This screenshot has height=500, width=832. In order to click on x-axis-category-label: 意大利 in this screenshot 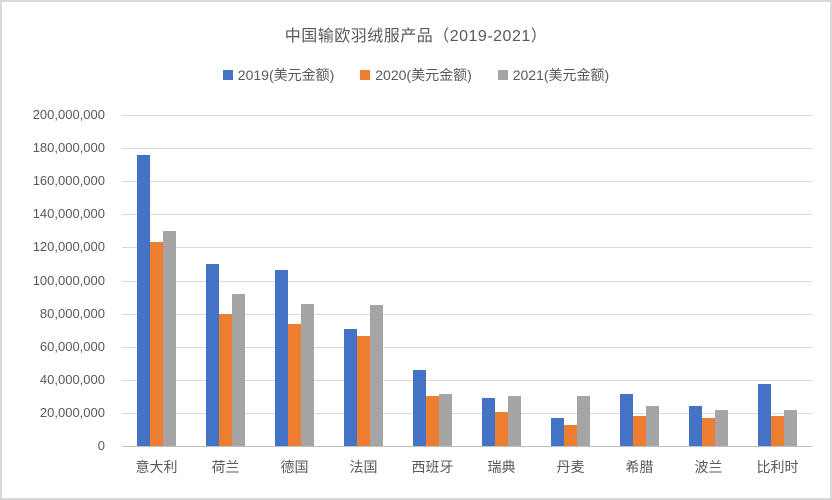, I will do `click(156, 467)`.